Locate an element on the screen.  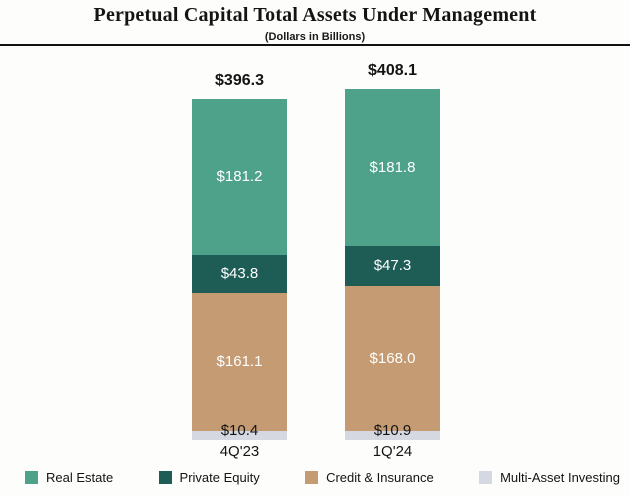
segment-value-label: $181.8 is located at coordinates (392, 167).